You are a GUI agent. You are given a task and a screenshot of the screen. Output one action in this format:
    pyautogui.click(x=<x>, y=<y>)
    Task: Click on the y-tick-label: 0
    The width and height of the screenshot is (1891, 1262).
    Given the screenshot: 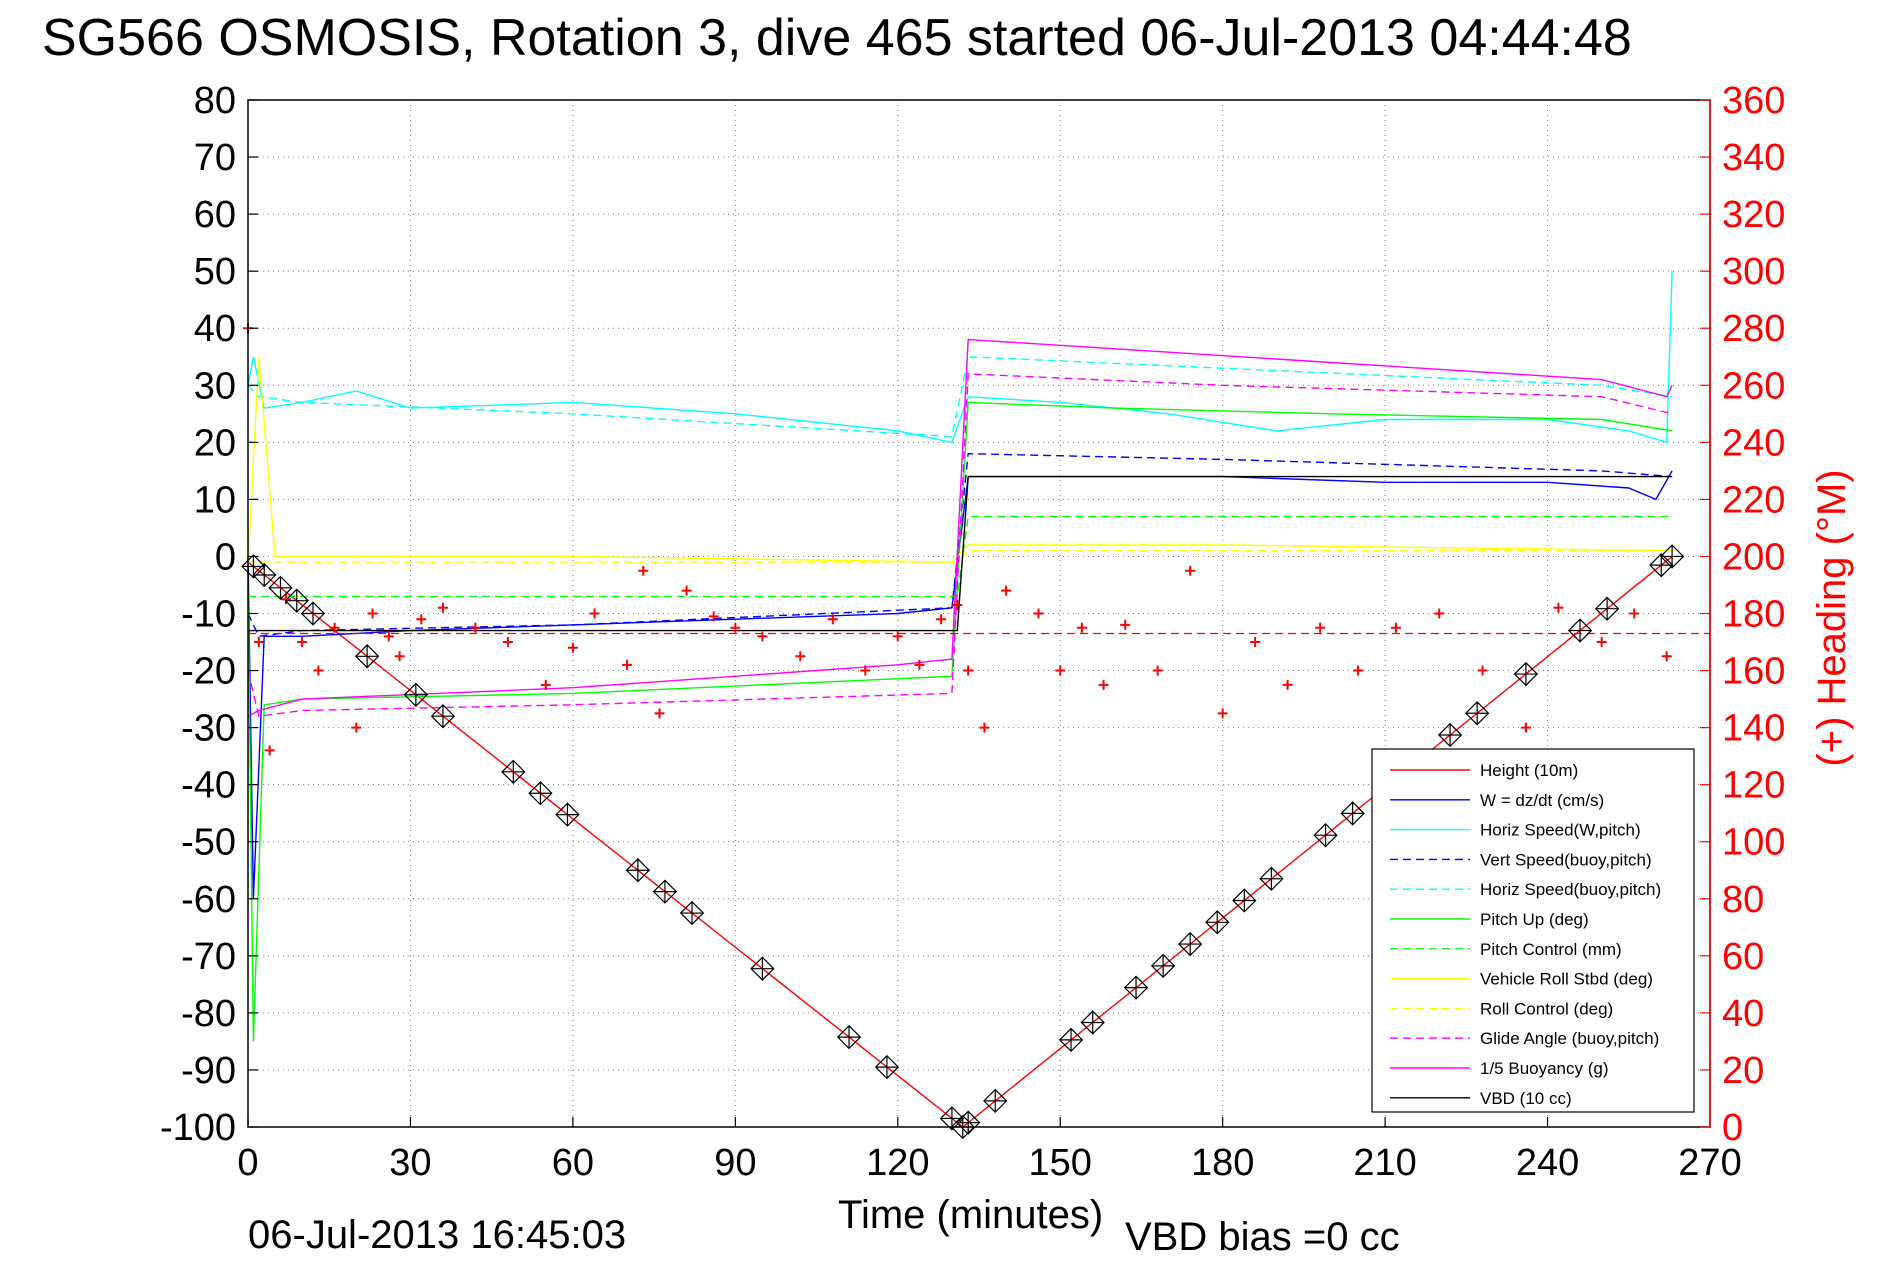 What is the action you would take?
    pyautogui.click(x=225, y=557)
    